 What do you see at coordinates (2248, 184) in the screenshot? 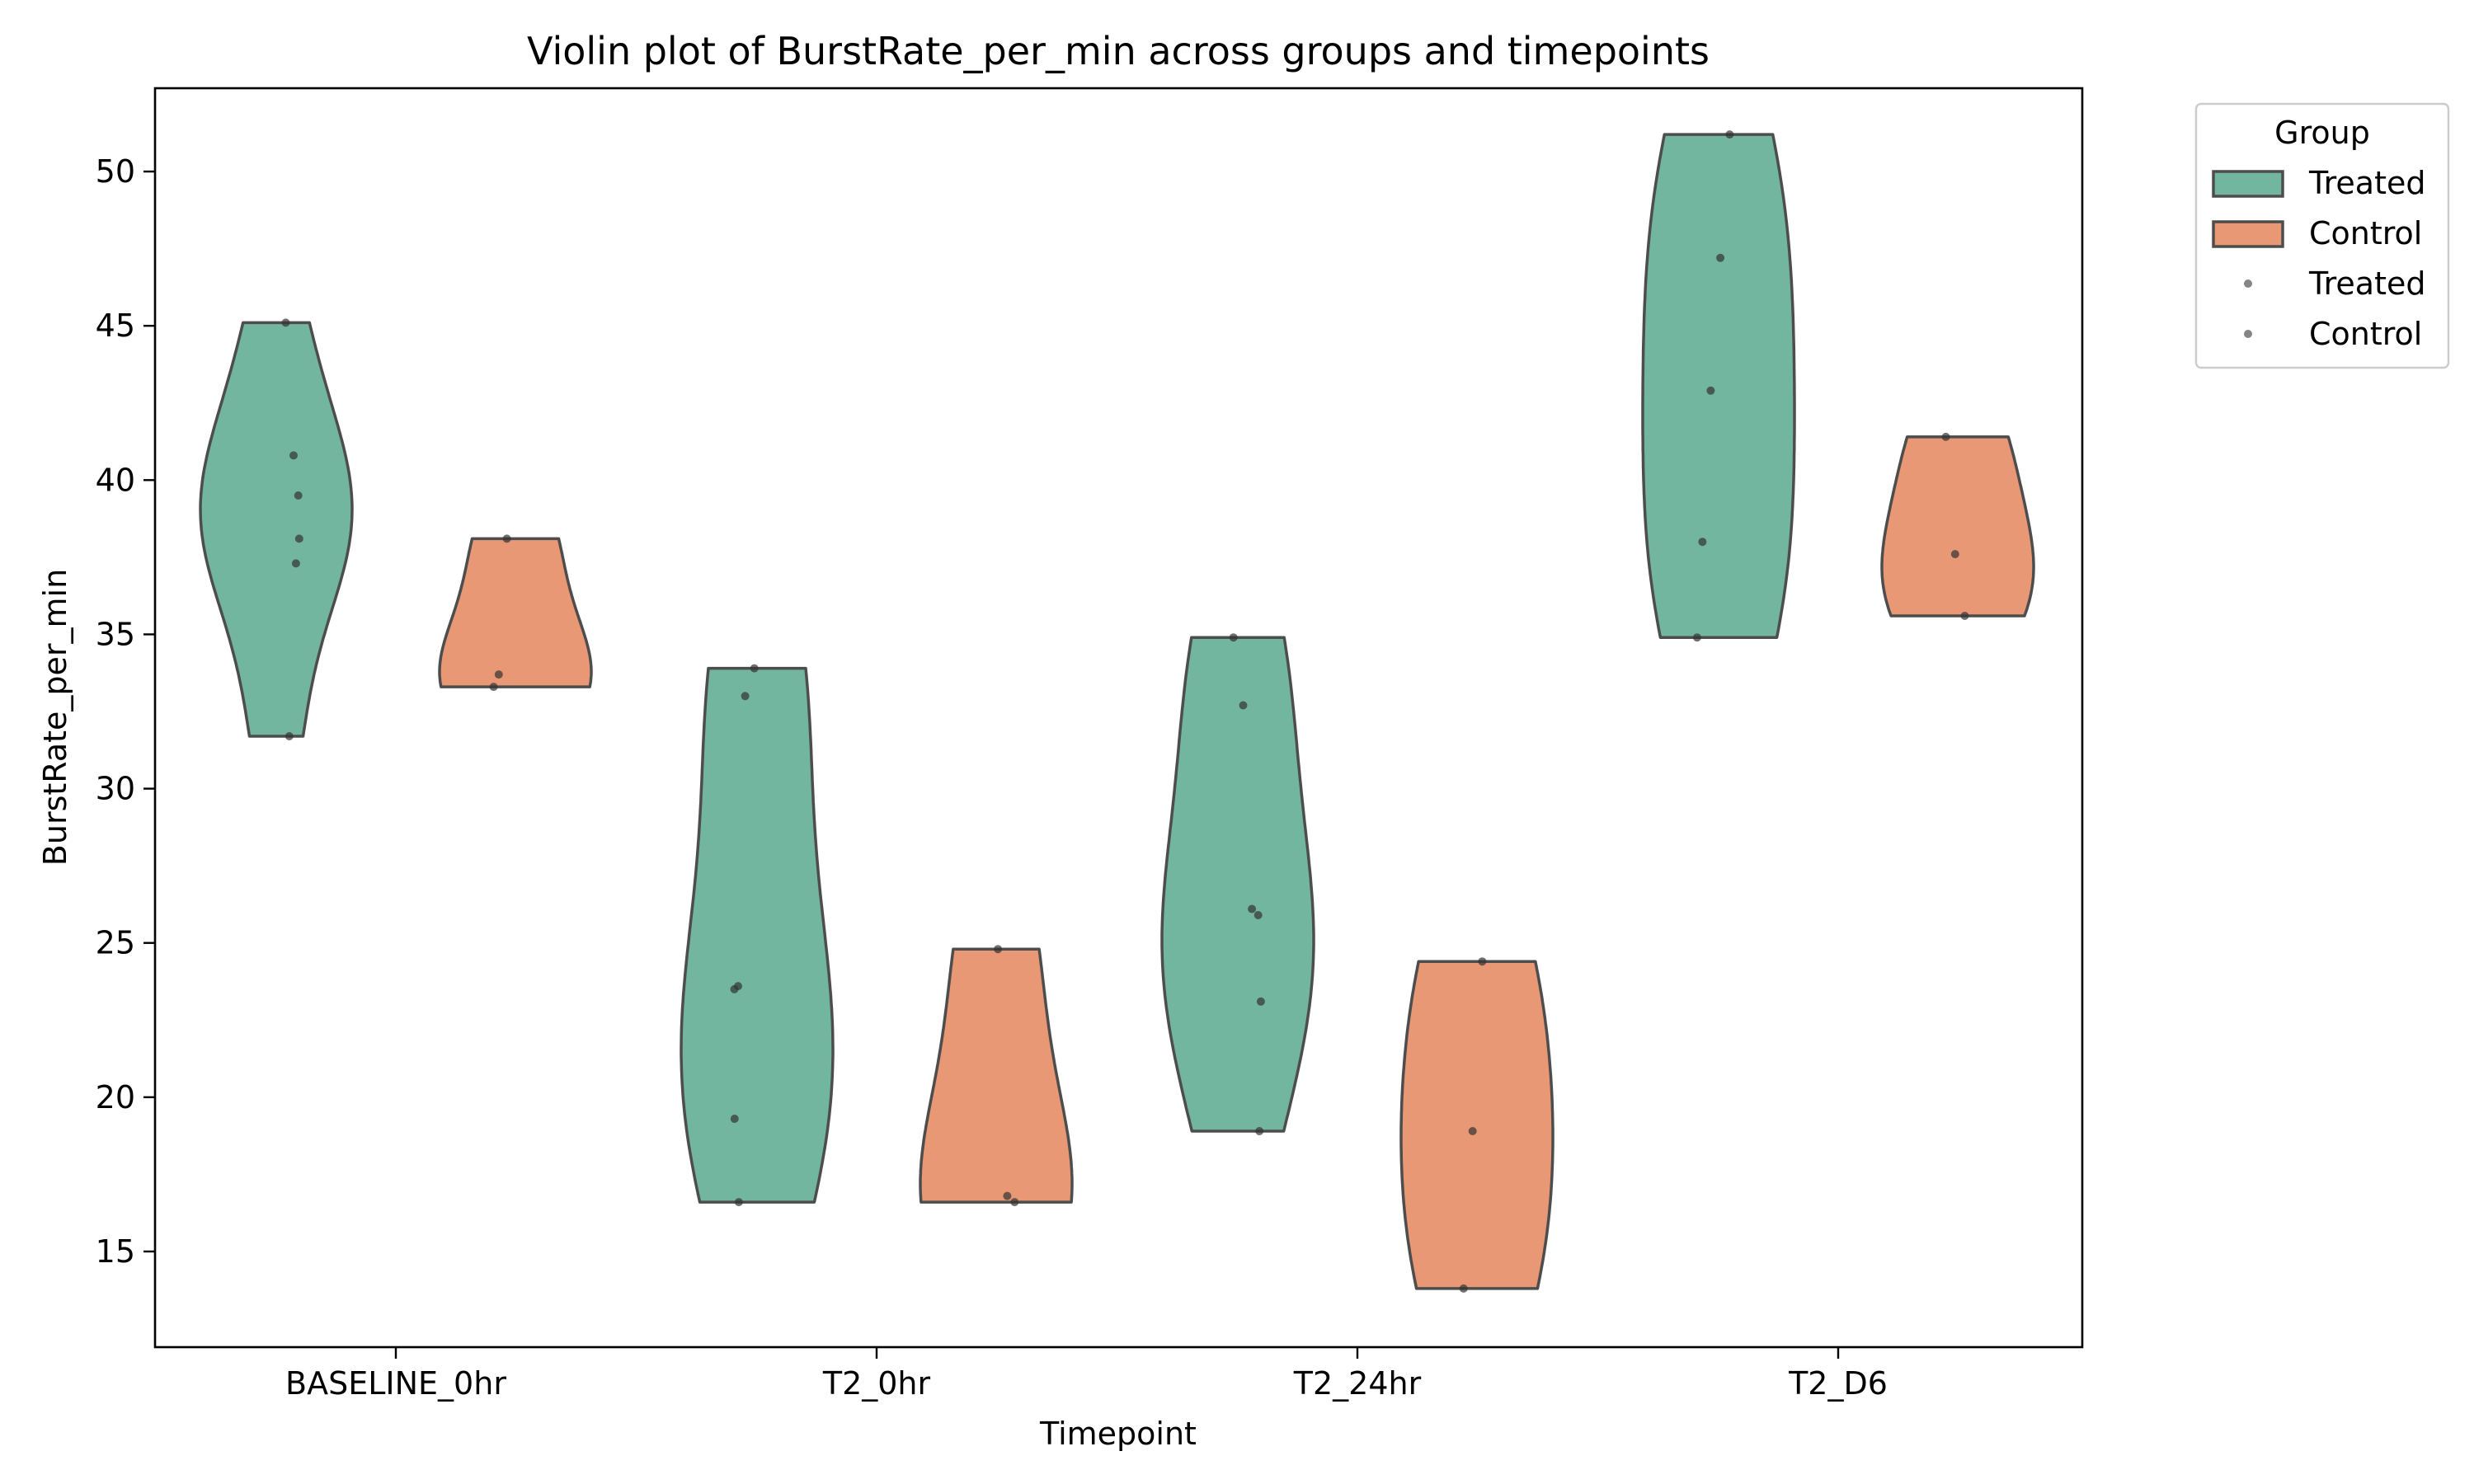
I see `legend-swatch-treated` at bounding box center [2248, 184].